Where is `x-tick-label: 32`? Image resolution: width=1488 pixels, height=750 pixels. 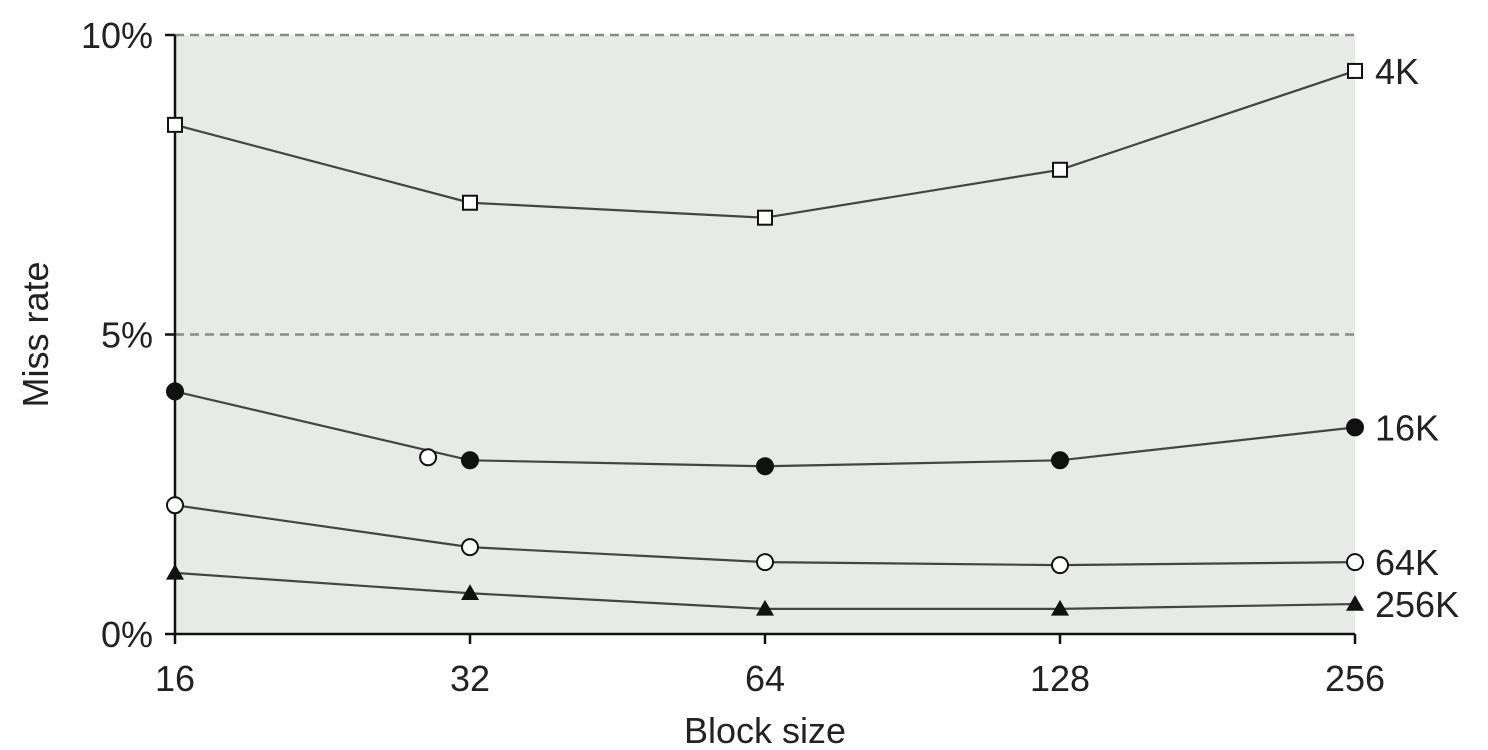
x-tick-label: 32 is located at coordinates (470, 678).